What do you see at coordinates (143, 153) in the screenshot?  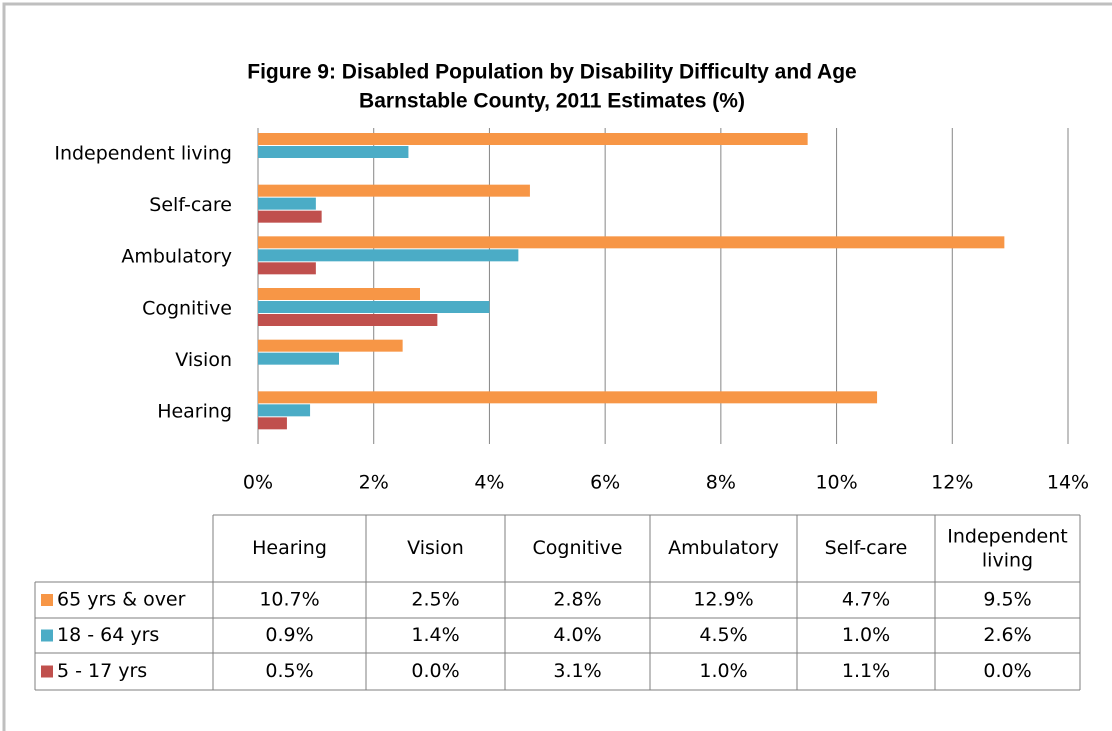 I see `y-tick-label: Independent living` at bounding box center [143, 153].